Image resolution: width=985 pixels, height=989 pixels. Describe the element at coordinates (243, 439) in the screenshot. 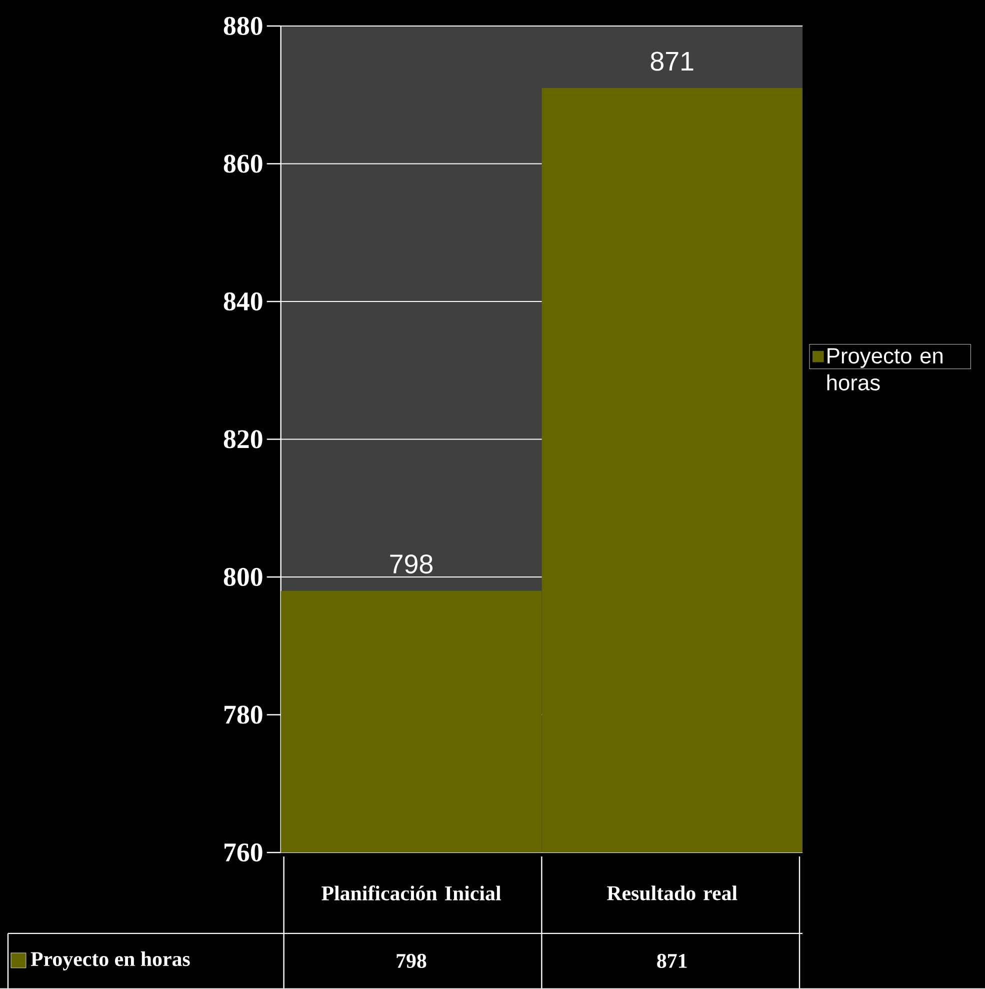

I see `y-tick-label: 820` at that location.